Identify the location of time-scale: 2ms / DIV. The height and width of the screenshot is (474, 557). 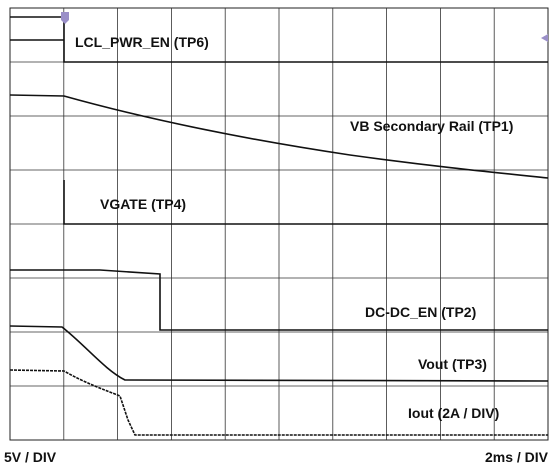
(517, 457).